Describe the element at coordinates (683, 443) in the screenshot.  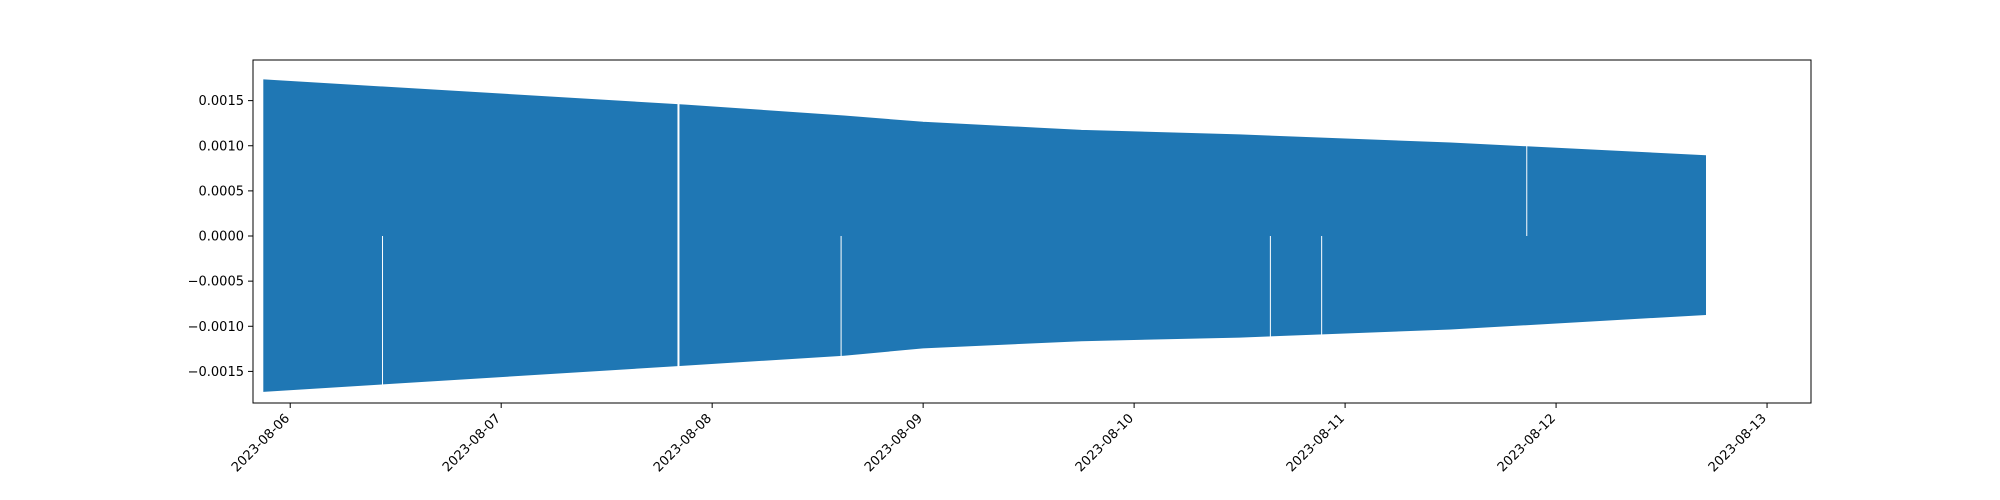
I see `x-tick-label-2: 2023-08-08` at that location.